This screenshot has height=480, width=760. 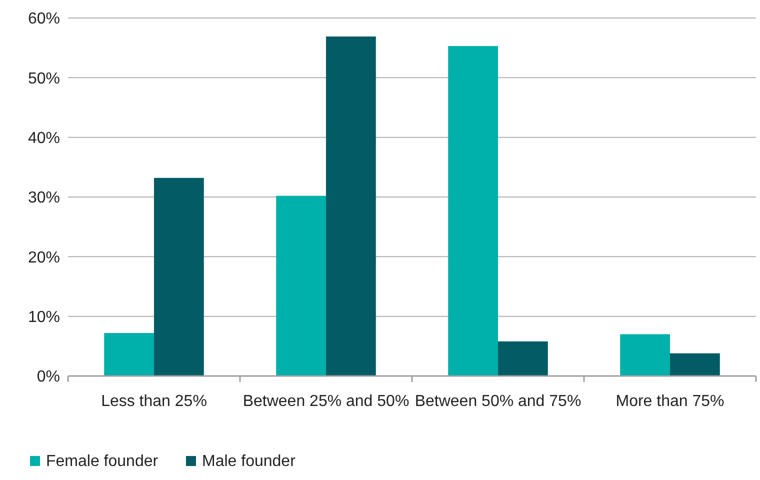 What do you see at coordinates (48, 377) in the screenshot?
I see `y-tick-label: 0%` at bounding box center [48, 377].